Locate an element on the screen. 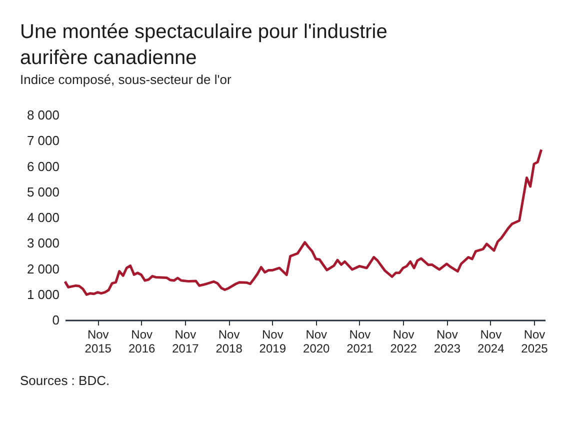 The width and height of the screenshot is (575, 431). x-tick-label: Nov 2018 is located at coordinates (229, 342).